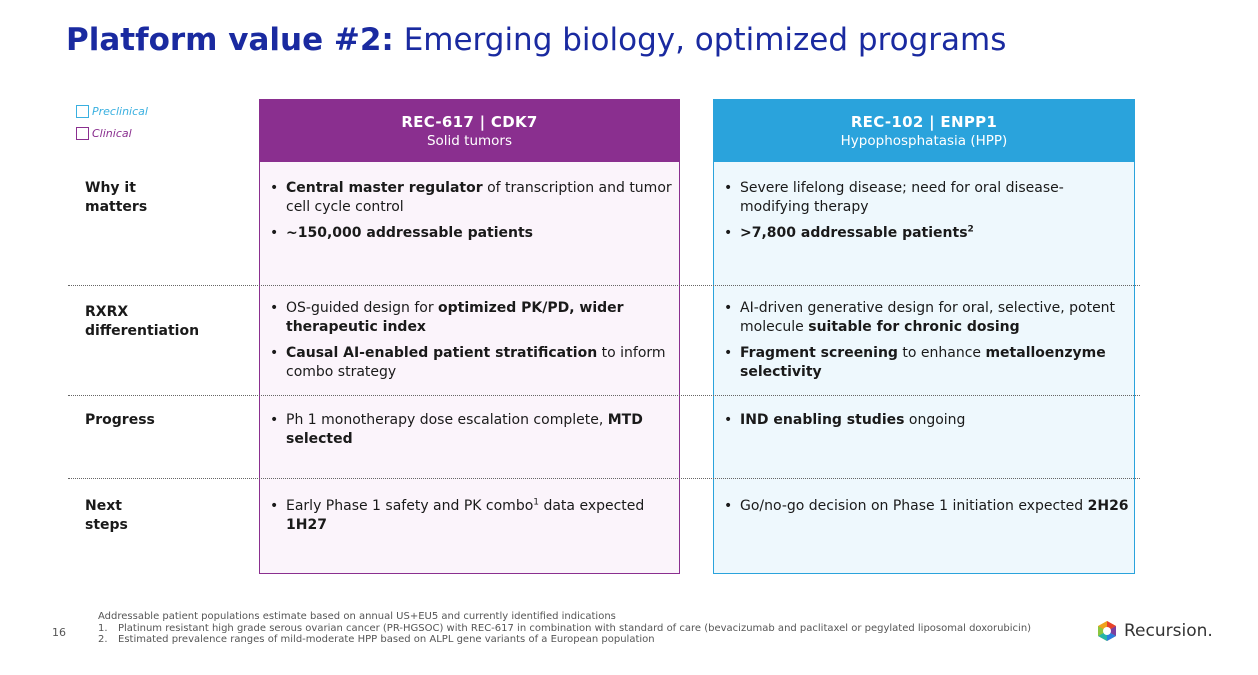  I want to click on legend-item-preclinical: Preclinical, so click(112, 111).